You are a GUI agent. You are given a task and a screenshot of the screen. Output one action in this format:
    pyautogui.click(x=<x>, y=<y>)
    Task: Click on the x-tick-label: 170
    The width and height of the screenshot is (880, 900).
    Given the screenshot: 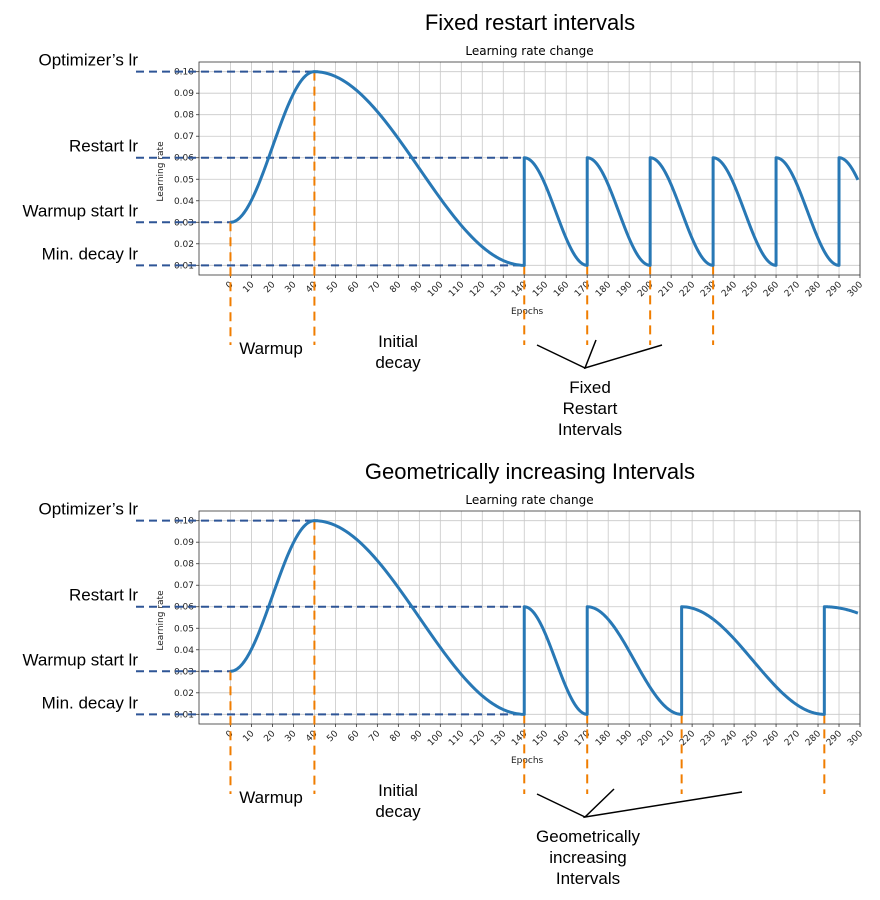 What is the action you would take?
    pyautogui.click(x=582, y=738)
    